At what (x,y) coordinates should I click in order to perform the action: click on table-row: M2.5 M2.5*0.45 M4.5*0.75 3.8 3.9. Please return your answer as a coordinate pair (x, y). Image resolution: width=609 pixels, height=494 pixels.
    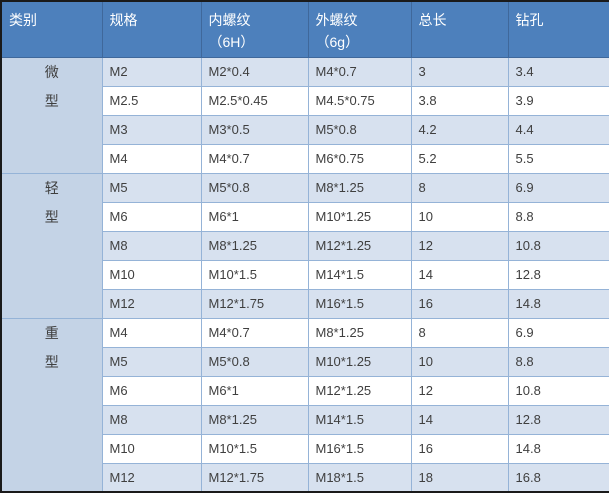
    Looking at the image, I should click on (305, 100).